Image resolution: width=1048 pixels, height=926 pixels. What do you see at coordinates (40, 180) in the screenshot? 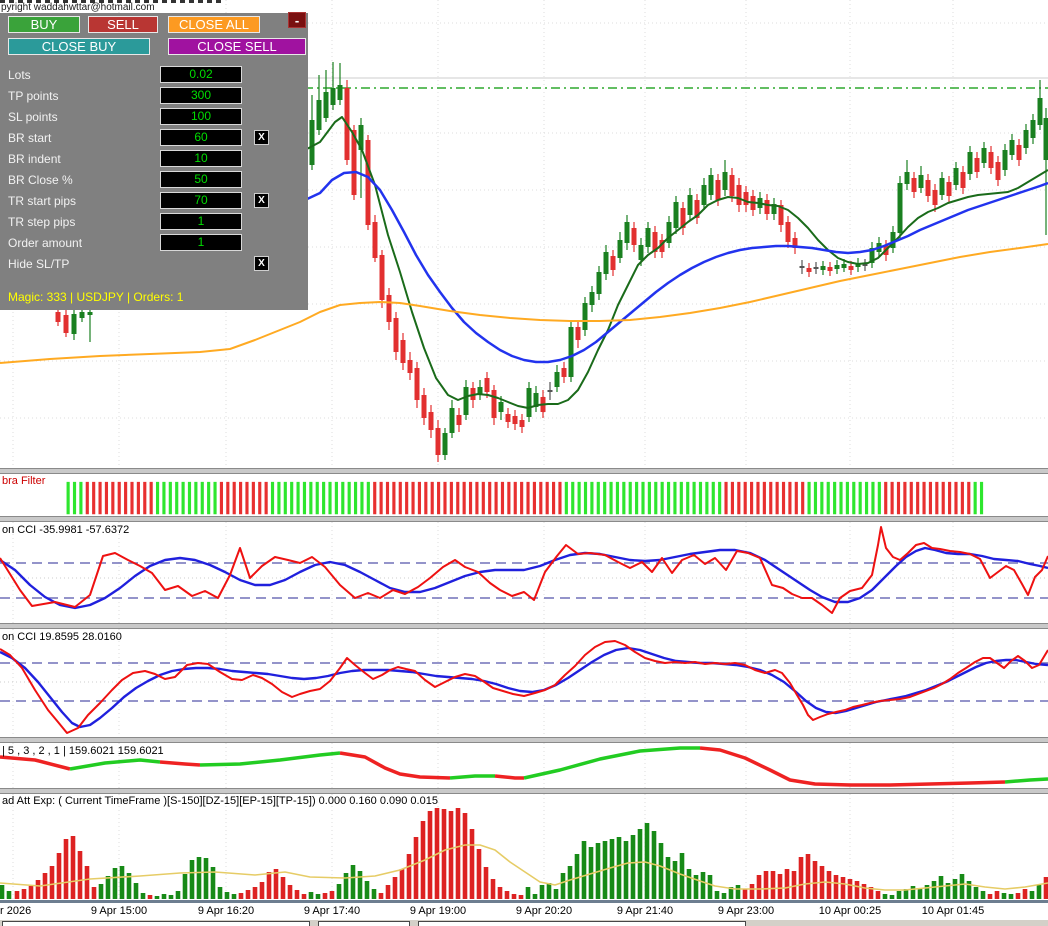
I see `field-label: BR Close %` at bounding box center [40, 180].